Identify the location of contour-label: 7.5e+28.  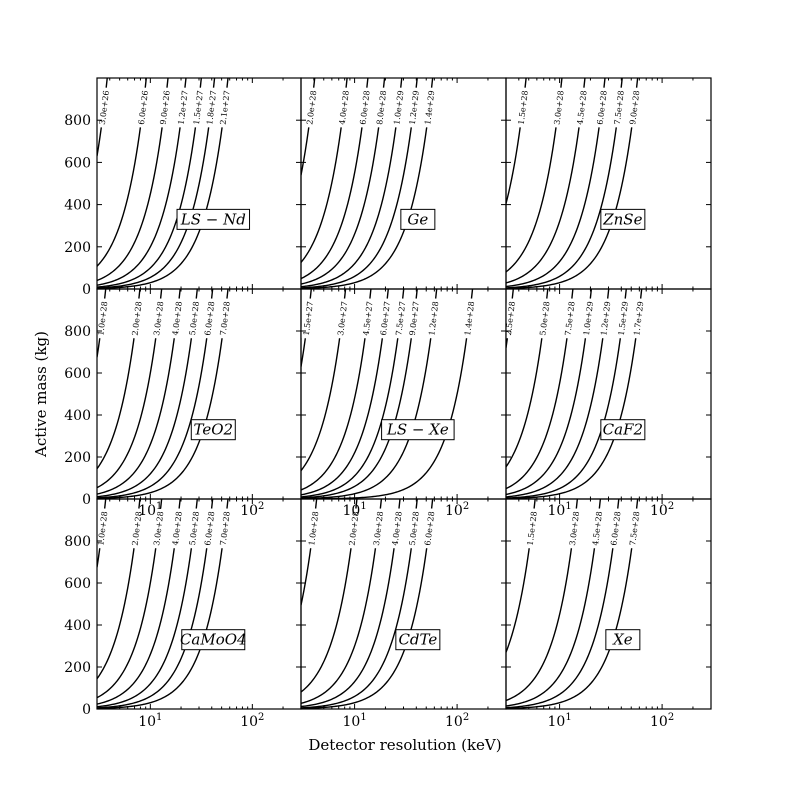
(634, 528).